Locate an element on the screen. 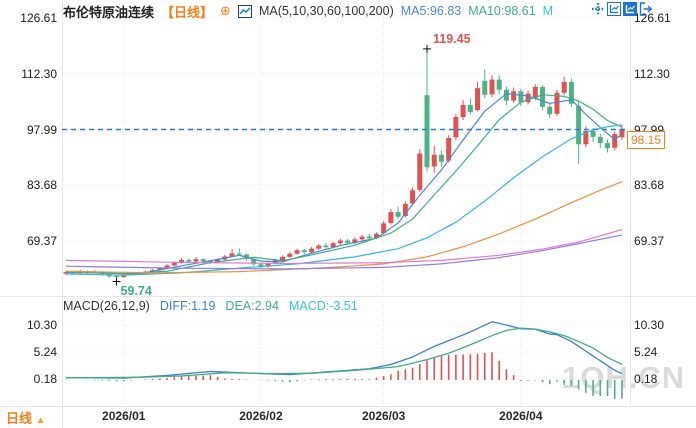 The image size is (696, 428). price-tick-left: 126.61 is located at coordinates (38, 18).